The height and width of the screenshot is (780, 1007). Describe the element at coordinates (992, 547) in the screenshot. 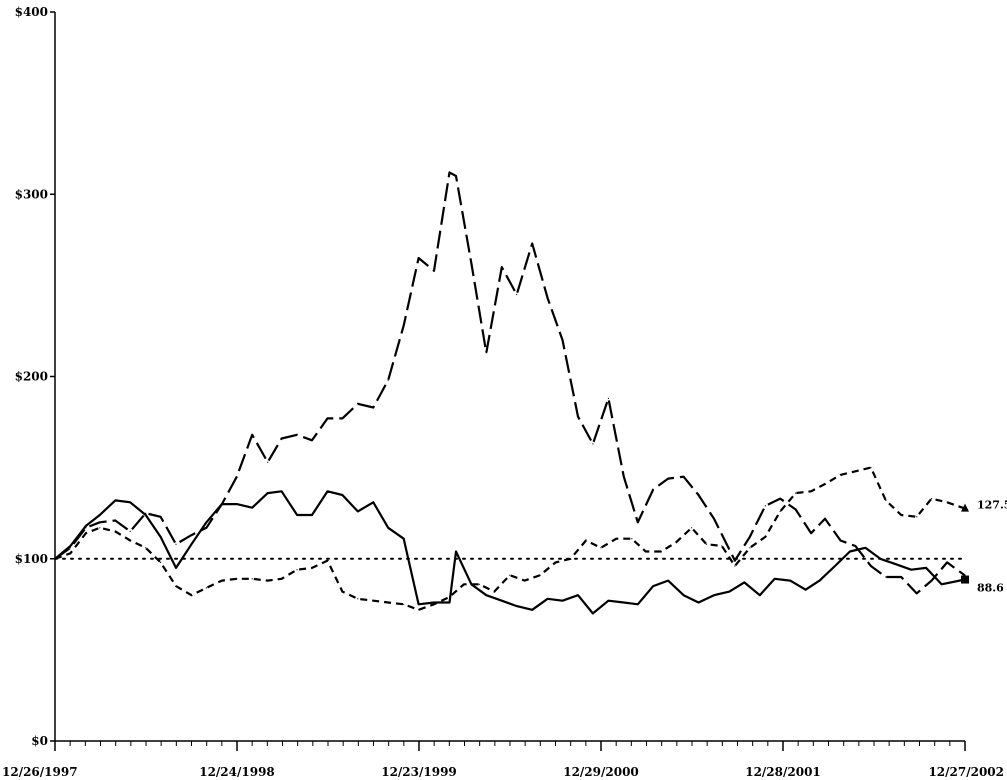

I see `series-end-labels: 127.5 88.6` at that location.